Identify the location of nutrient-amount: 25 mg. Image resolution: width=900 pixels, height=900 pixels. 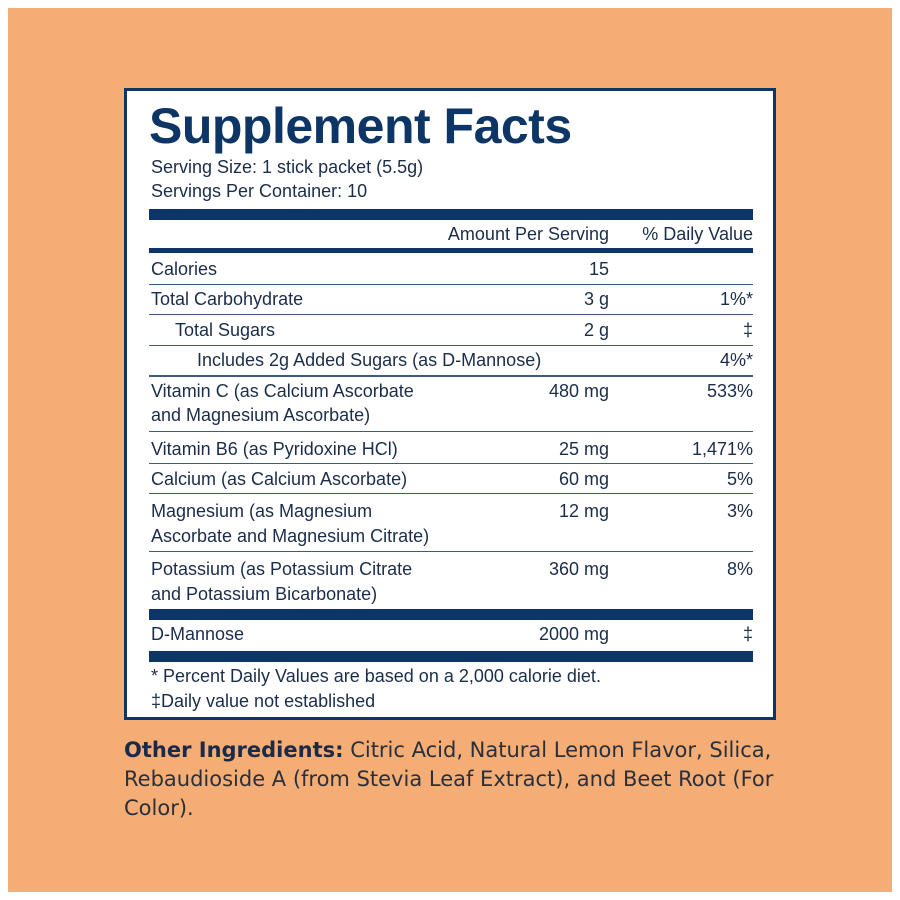
(583, 449).